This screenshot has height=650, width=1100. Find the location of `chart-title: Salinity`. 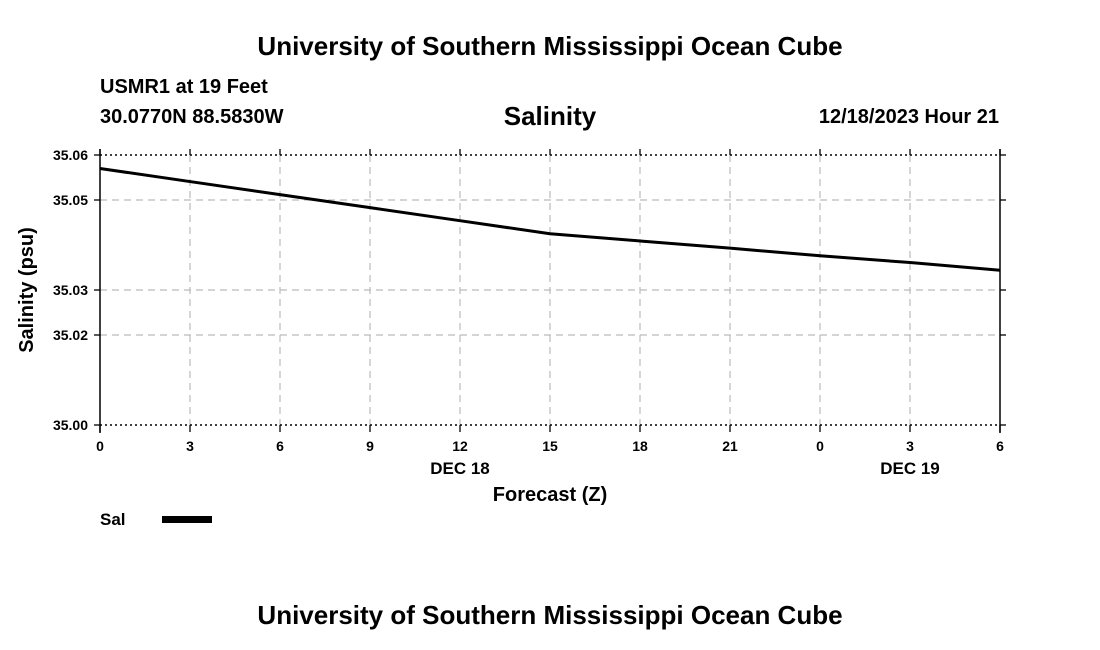

chart-title: Salinity is located at coordinates (550, 116).